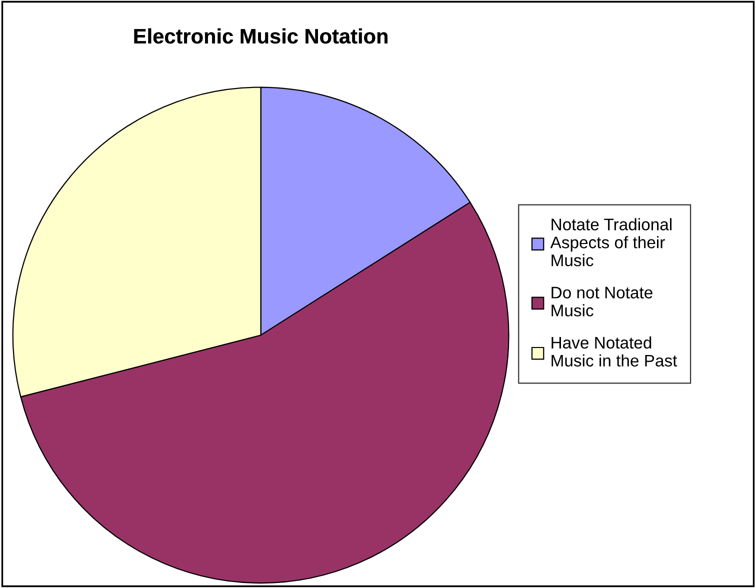  Describe the element at coordinates (611, 242) in the screenshot. I see `legend-label: Notate Tradional Aspects of their Music` at that location.